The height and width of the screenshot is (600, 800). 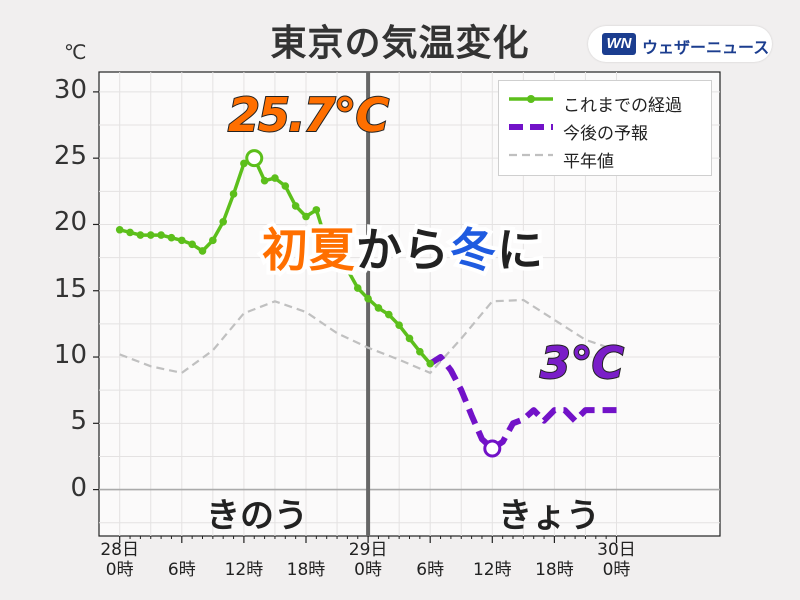 What do you see at coordinates (119, 560) in the screenshot?
I see `x-tick-label: 28日 0時` at bounding box center [119, 560].